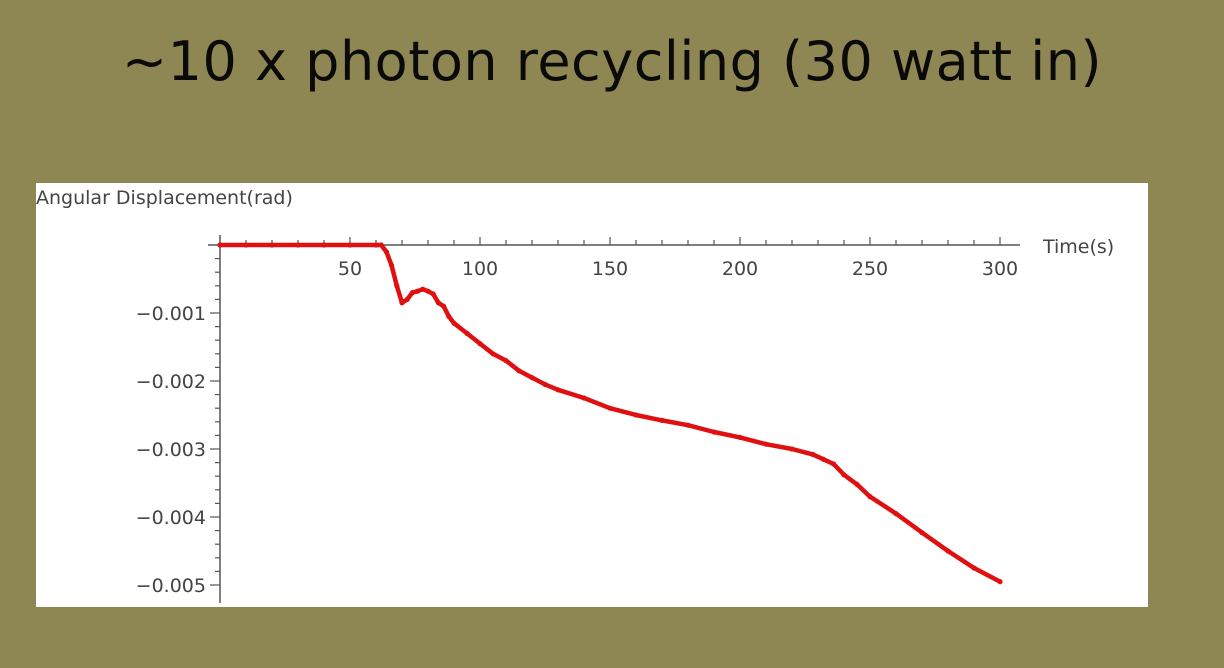 The image size is (1224, 668). Describe the element at coordinates (164, 198) in the screenshot. I see `y-axis-label: Angular Displacement(rad)` at that location.